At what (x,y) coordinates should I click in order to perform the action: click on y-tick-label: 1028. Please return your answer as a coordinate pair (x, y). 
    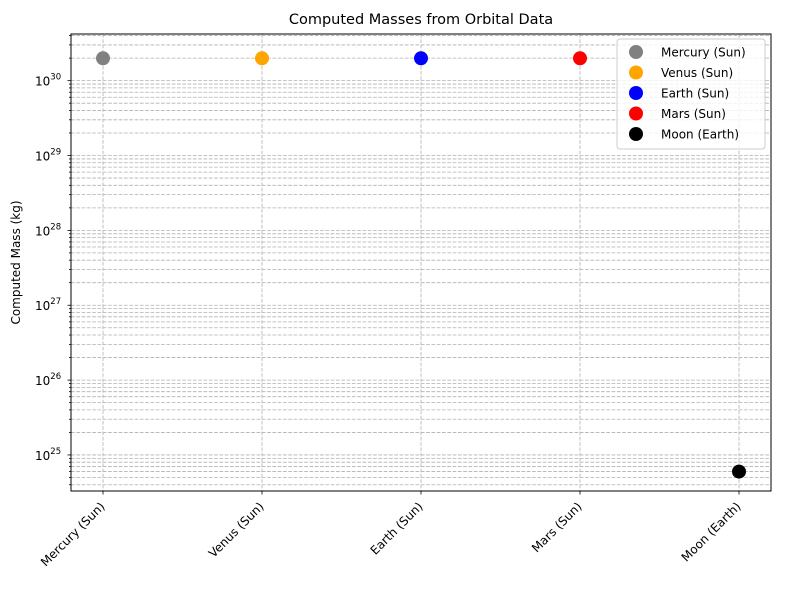
    Looking at the image, I should click on (48, 230).